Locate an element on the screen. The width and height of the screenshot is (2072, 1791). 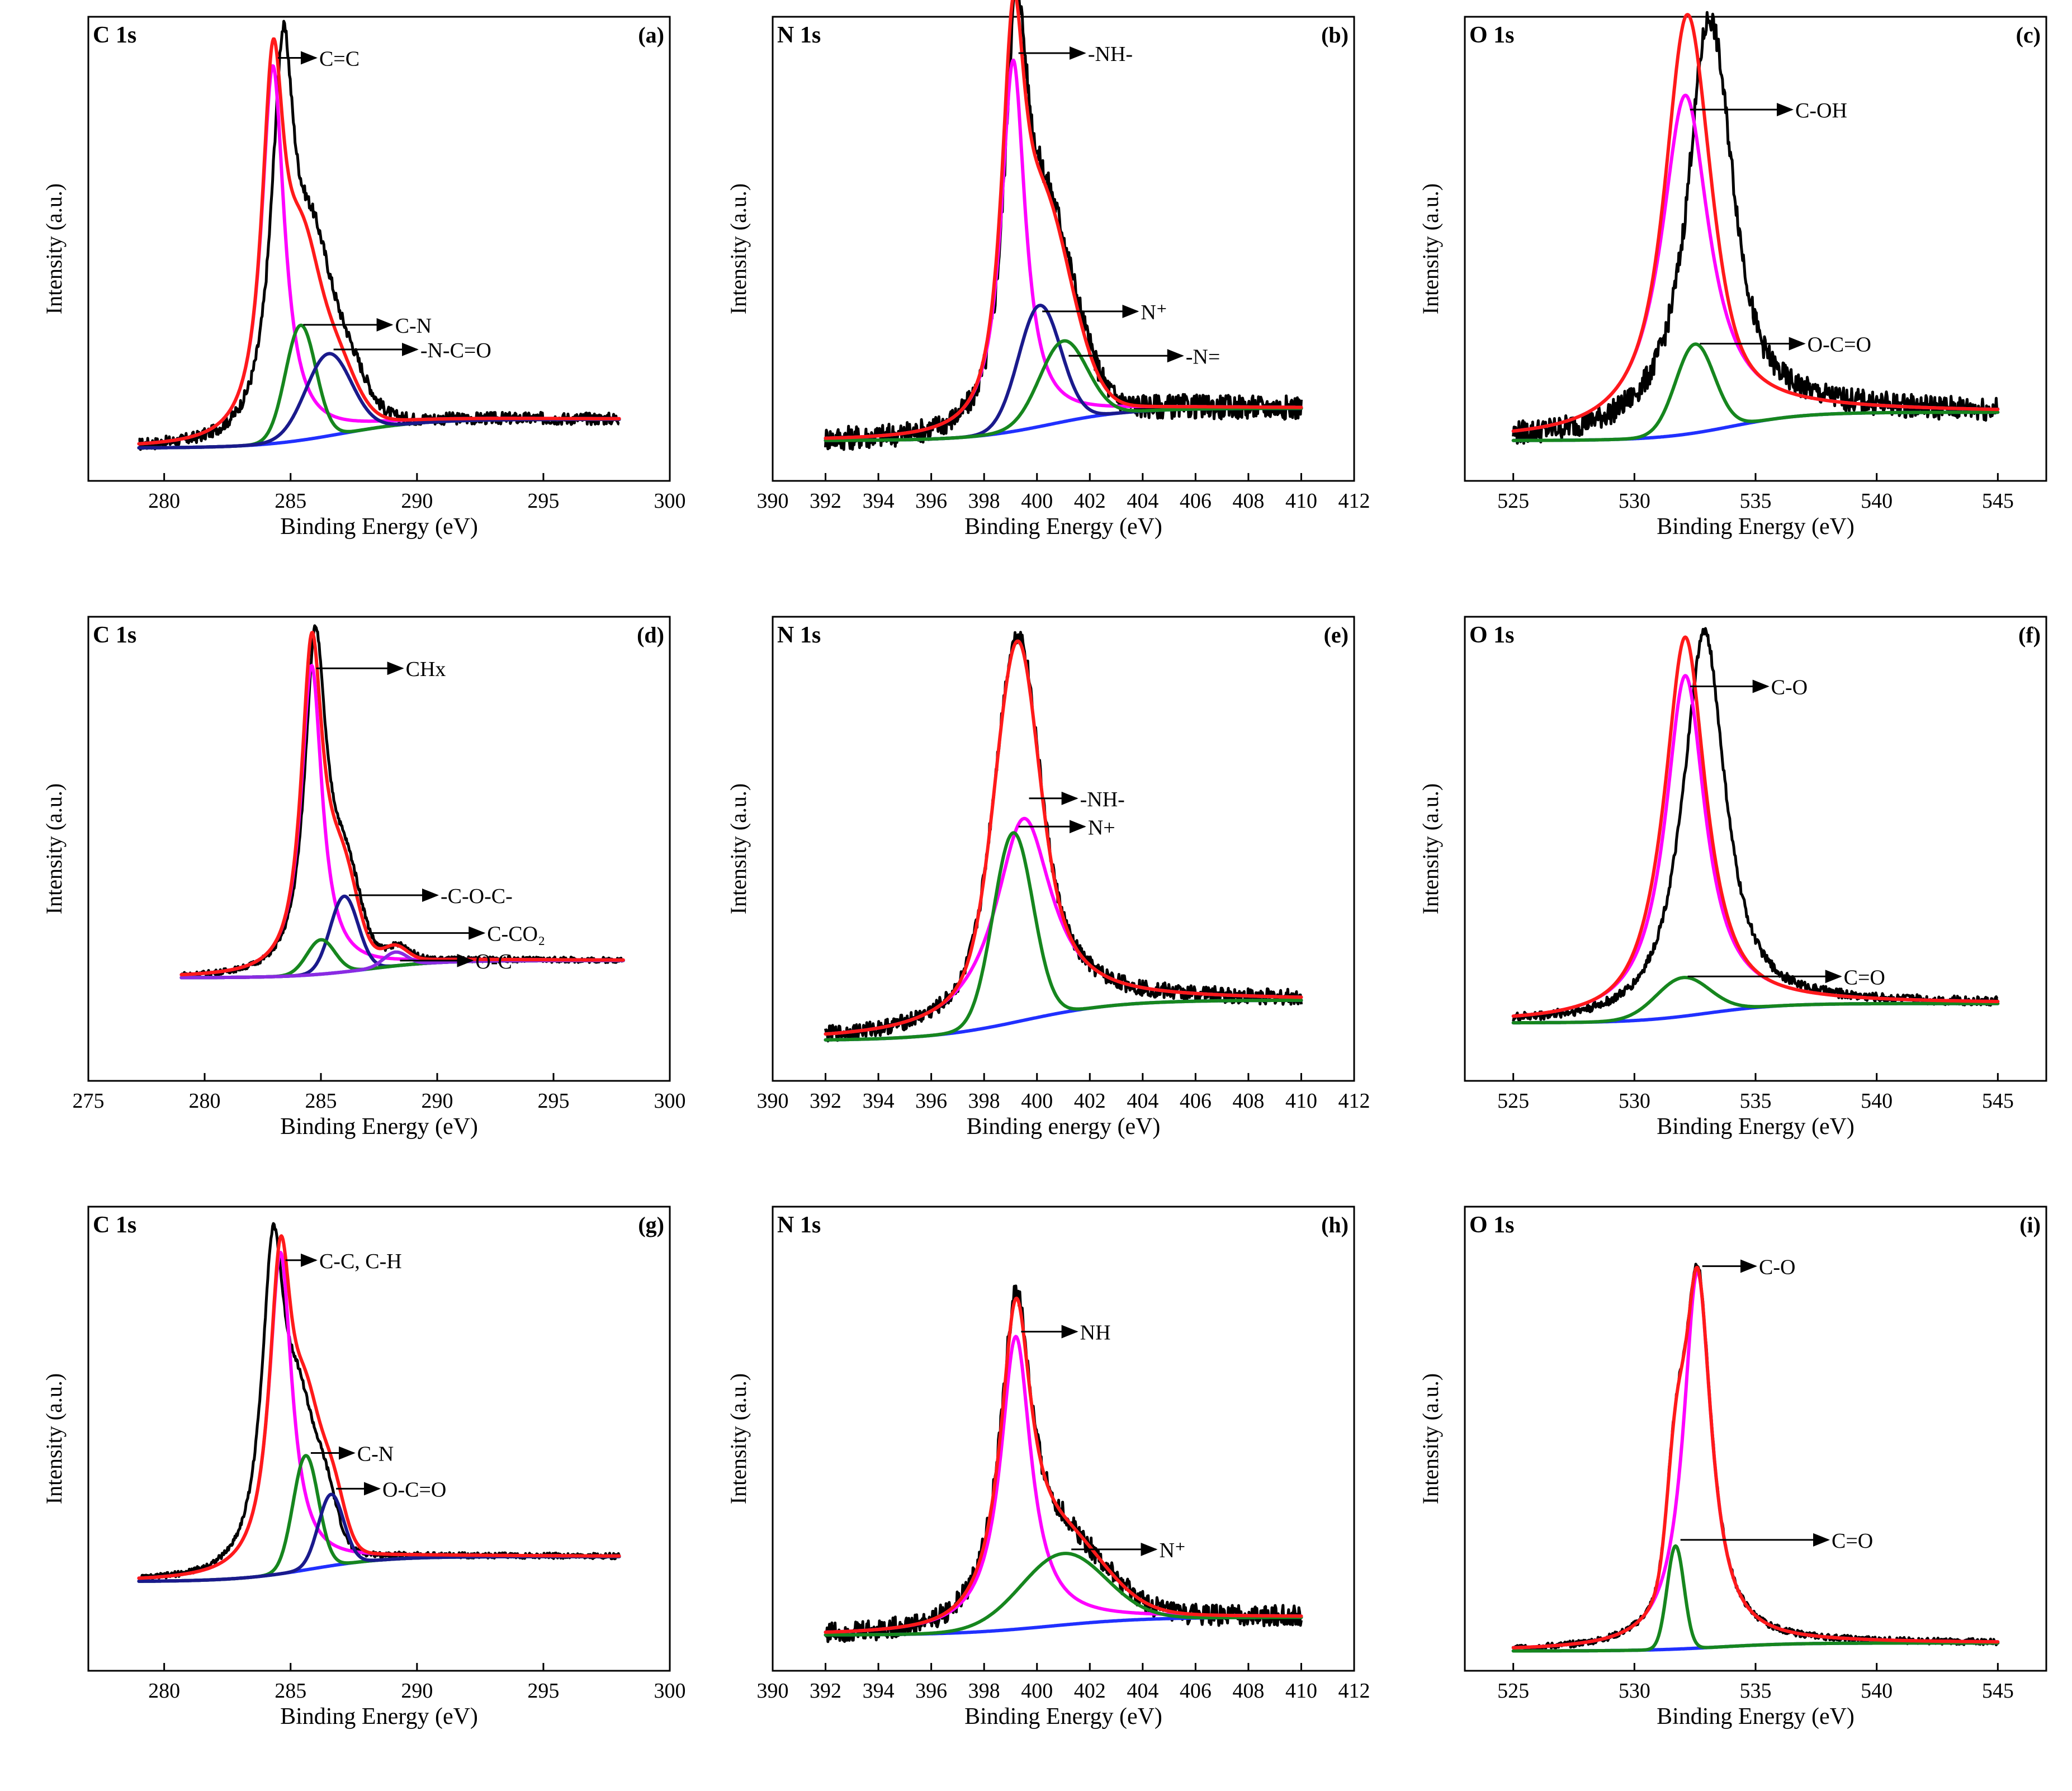
x-tick-label: 295 is located at coordinates (543, 1691).